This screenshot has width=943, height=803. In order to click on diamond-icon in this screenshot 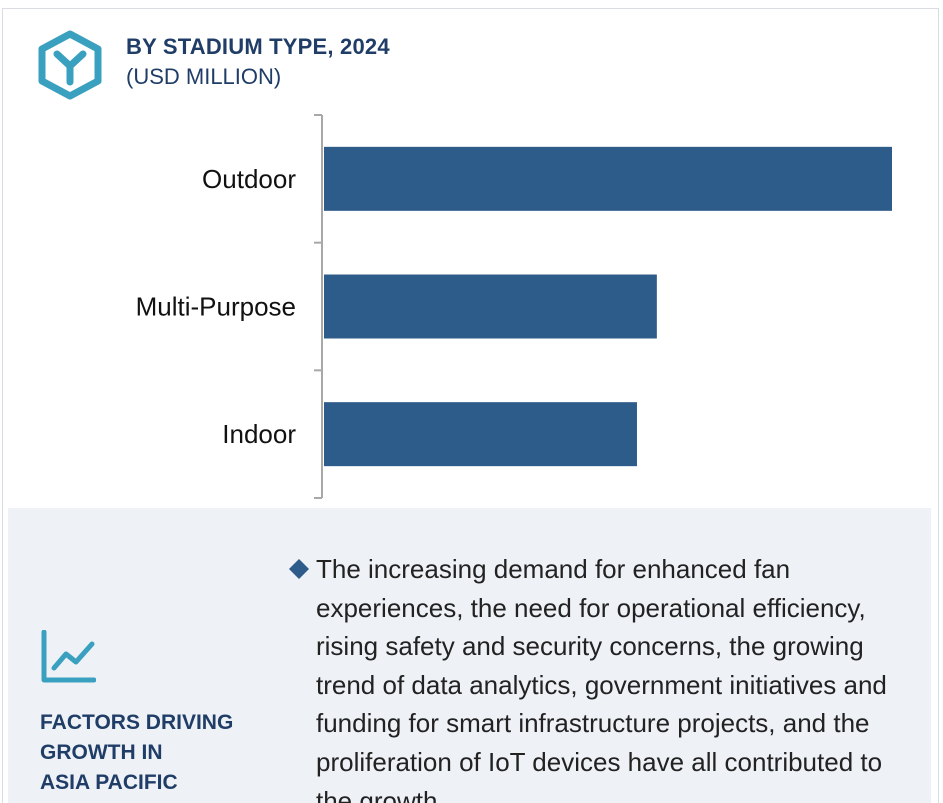, I will do `click(299, 569)`.